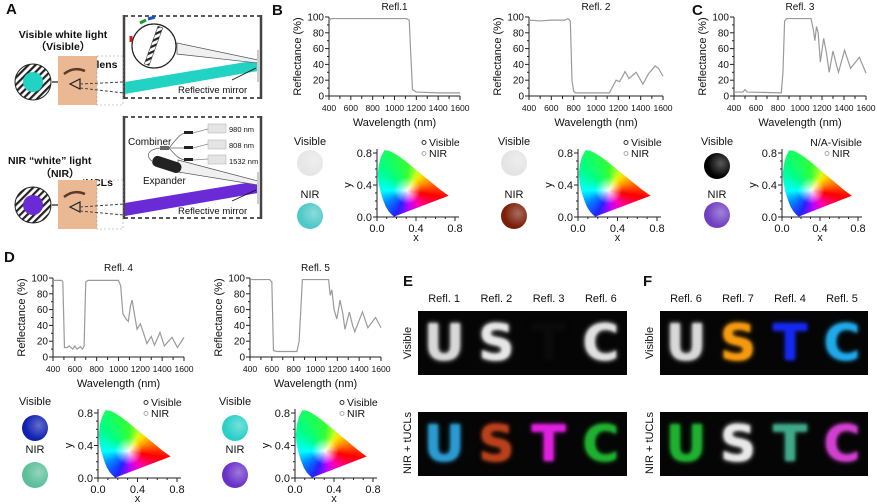 The height and width of the screenshot is (504, 877). Describe the element at coordinates (191, 77) in the screenshot. I see `visible-beam` at that location.